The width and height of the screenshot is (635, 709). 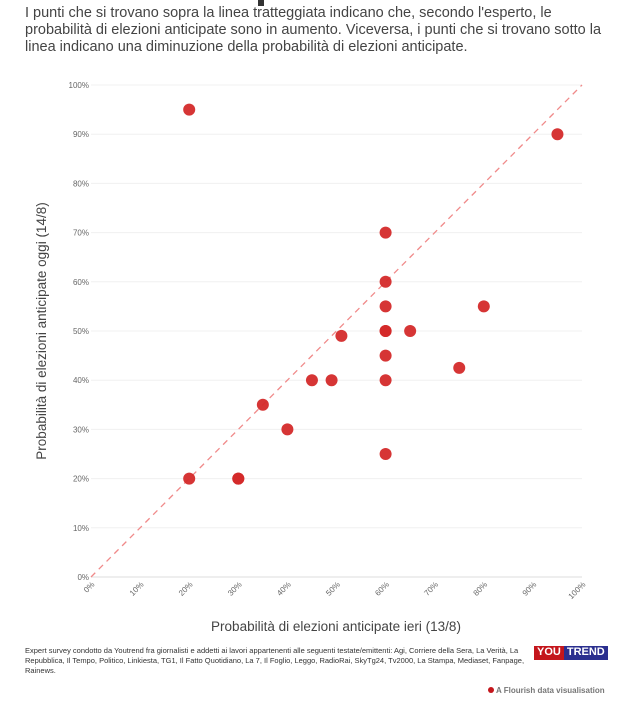 What do you see at coordinates (382, 589) in the screenshot?
I see `x-tick-label: 60%` at bounding box center [382, 589].